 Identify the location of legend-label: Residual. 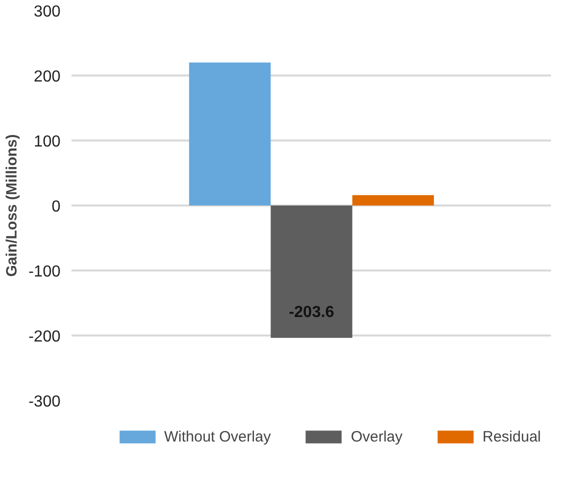
(511, 436).